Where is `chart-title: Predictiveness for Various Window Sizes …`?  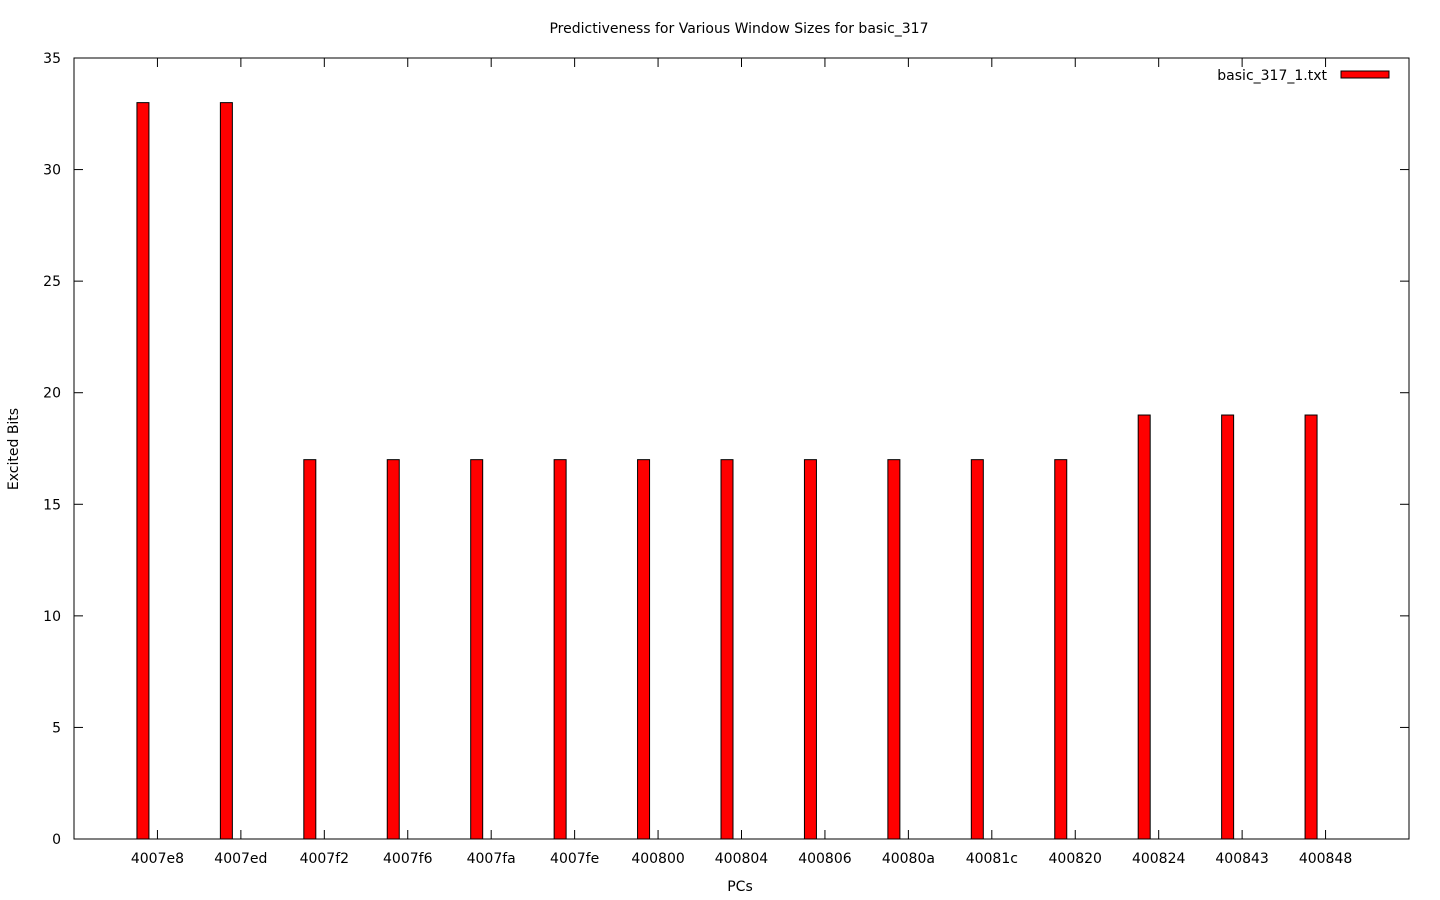 chart-title: Predictiveness for Various Window Sizes … is located at coordinates (738, 29).